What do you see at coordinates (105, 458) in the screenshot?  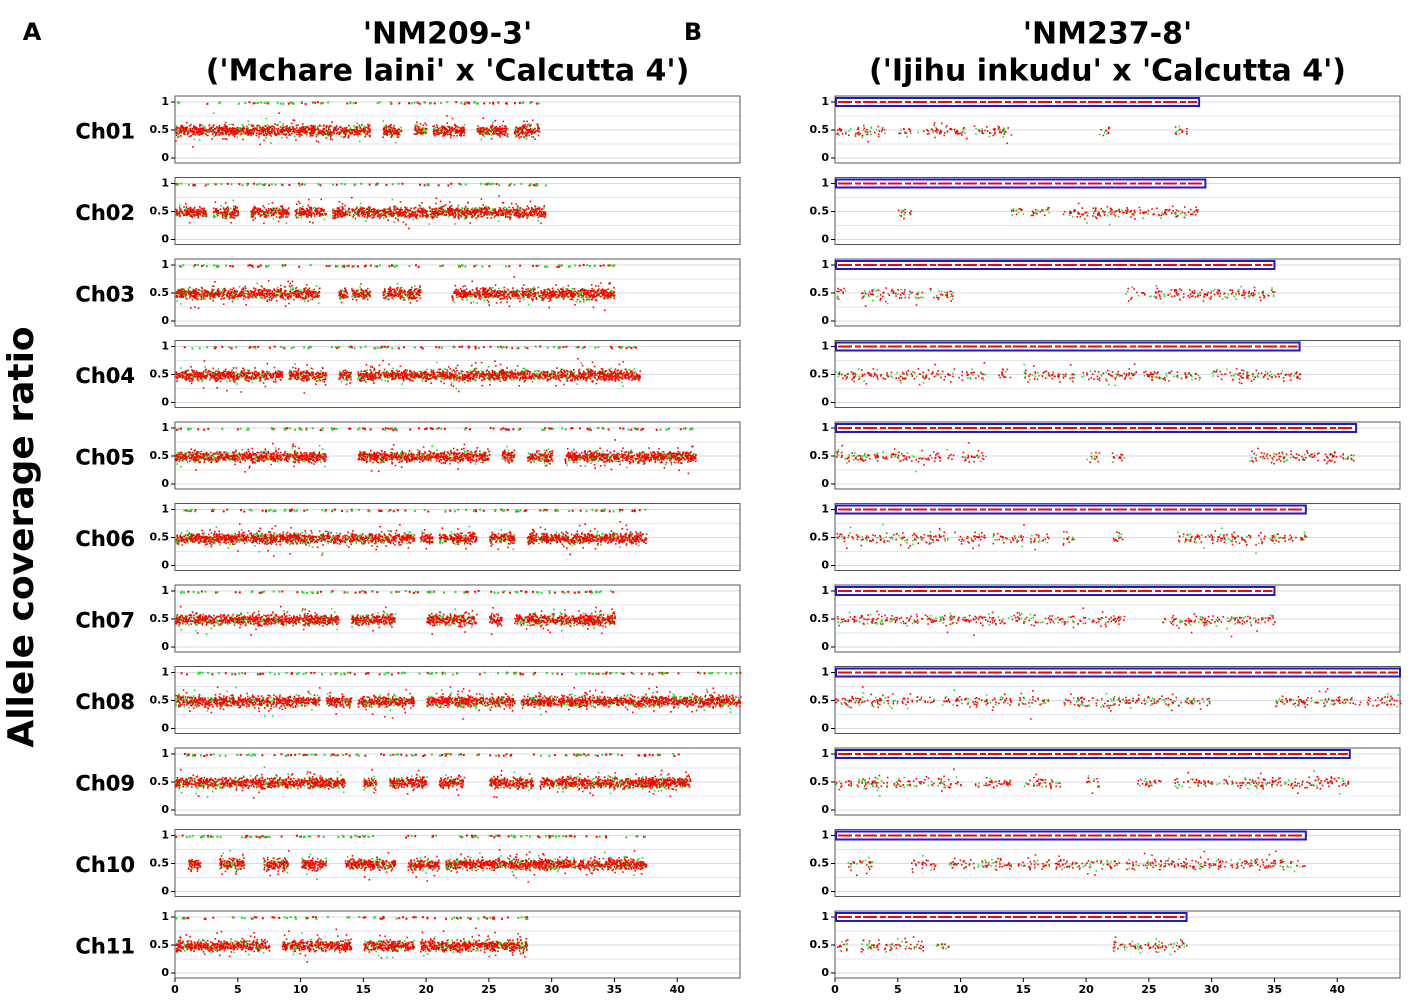 I see `chromosome-label: Ch05` at bounding box center [105, 458].